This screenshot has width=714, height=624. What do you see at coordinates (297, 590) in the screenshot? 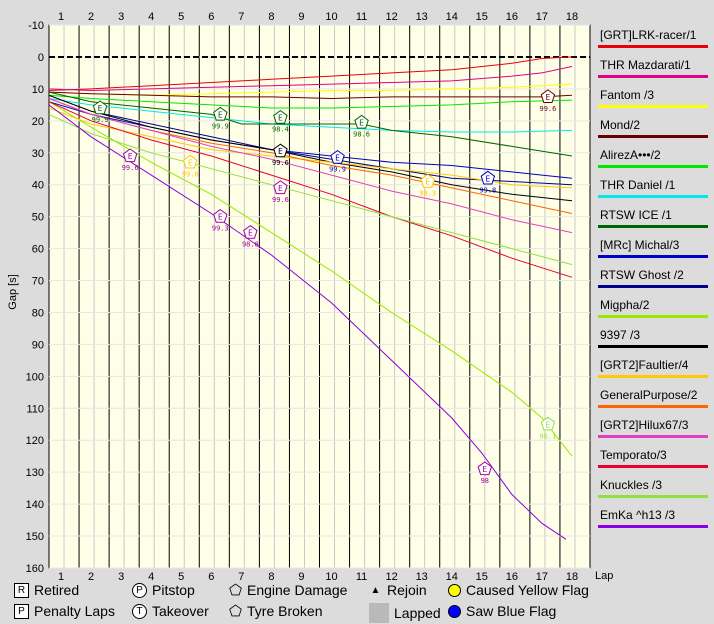
I see `event-legend-label: Engine Damage` at bounding box center [297, 590].